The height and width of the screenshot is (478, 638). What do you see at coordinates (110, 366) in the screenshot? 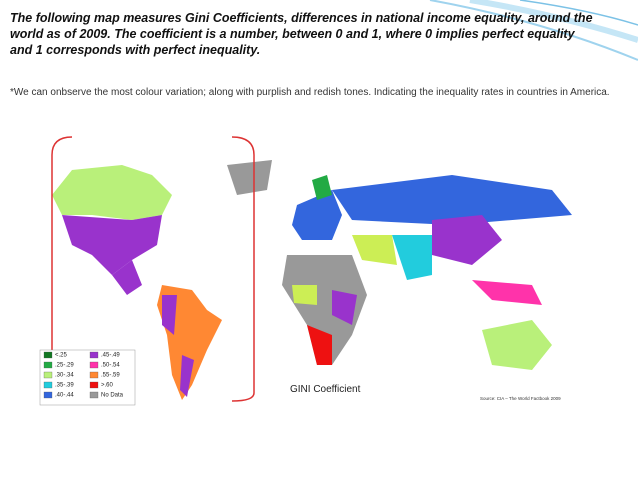
I see `legend-label: .50-.54` at bounding box center [110, 366].